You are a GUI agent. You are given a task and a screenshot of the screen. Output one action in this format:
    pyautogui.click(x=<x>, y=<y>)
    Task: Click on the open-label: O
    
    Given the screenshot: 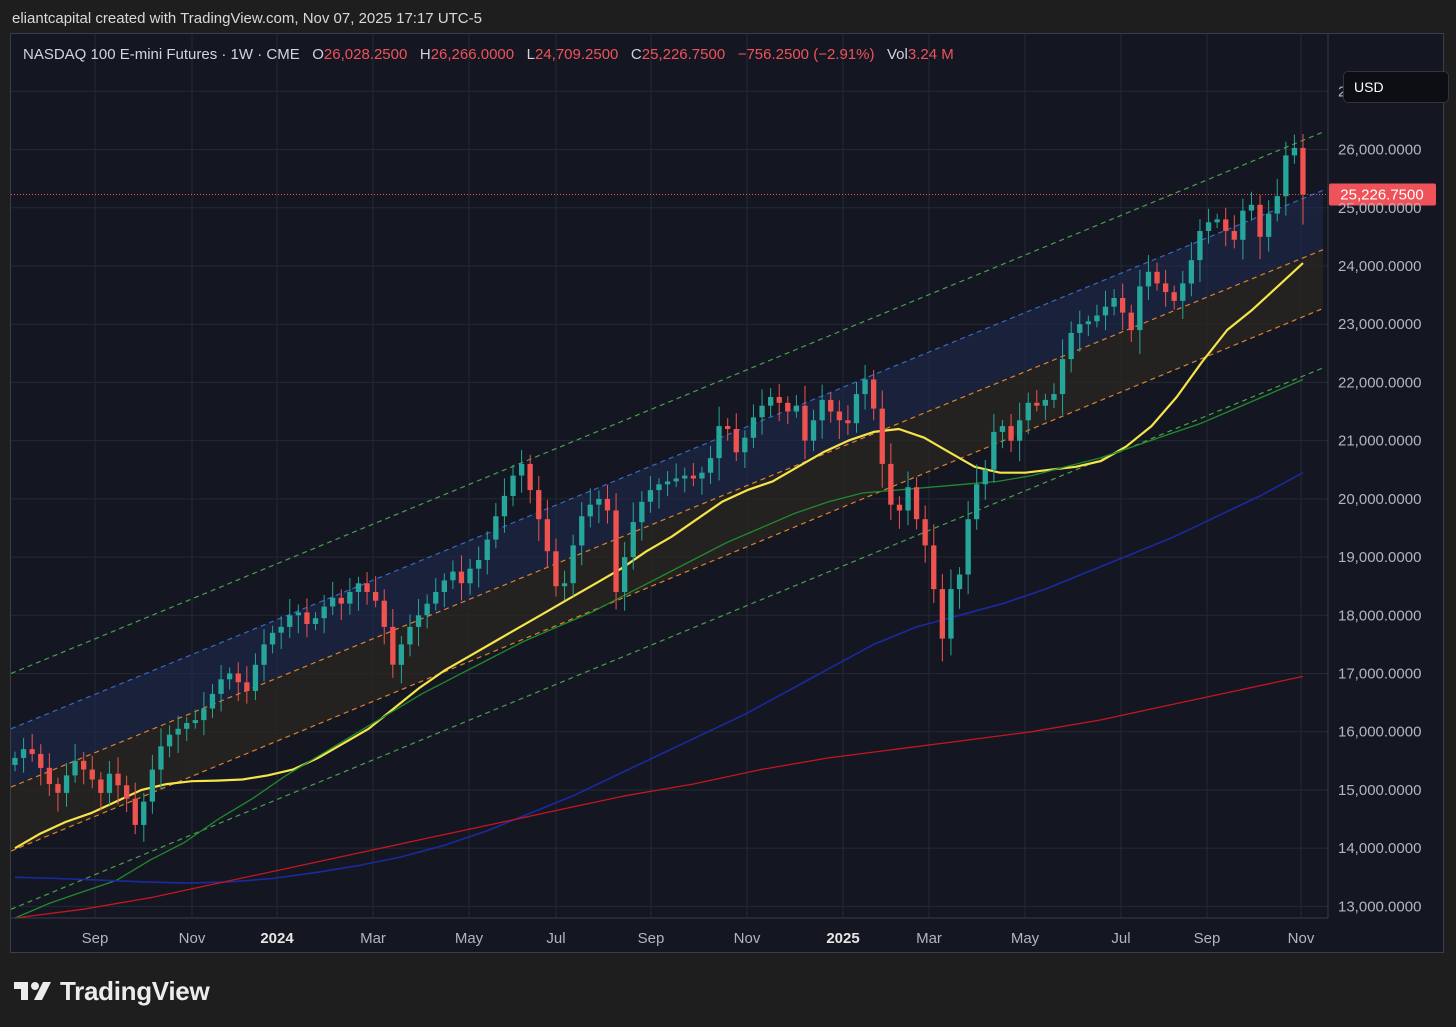 What is the action you would take?
    pyautogui.click(x=318, y=54)
    